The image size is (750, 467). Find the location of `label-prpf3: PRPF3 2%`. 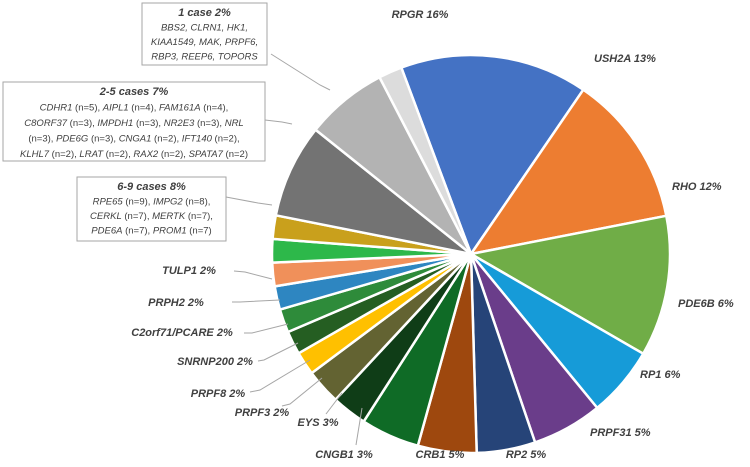

label-prpf3: PRPF3 2% is located at coordinates (262, 413).